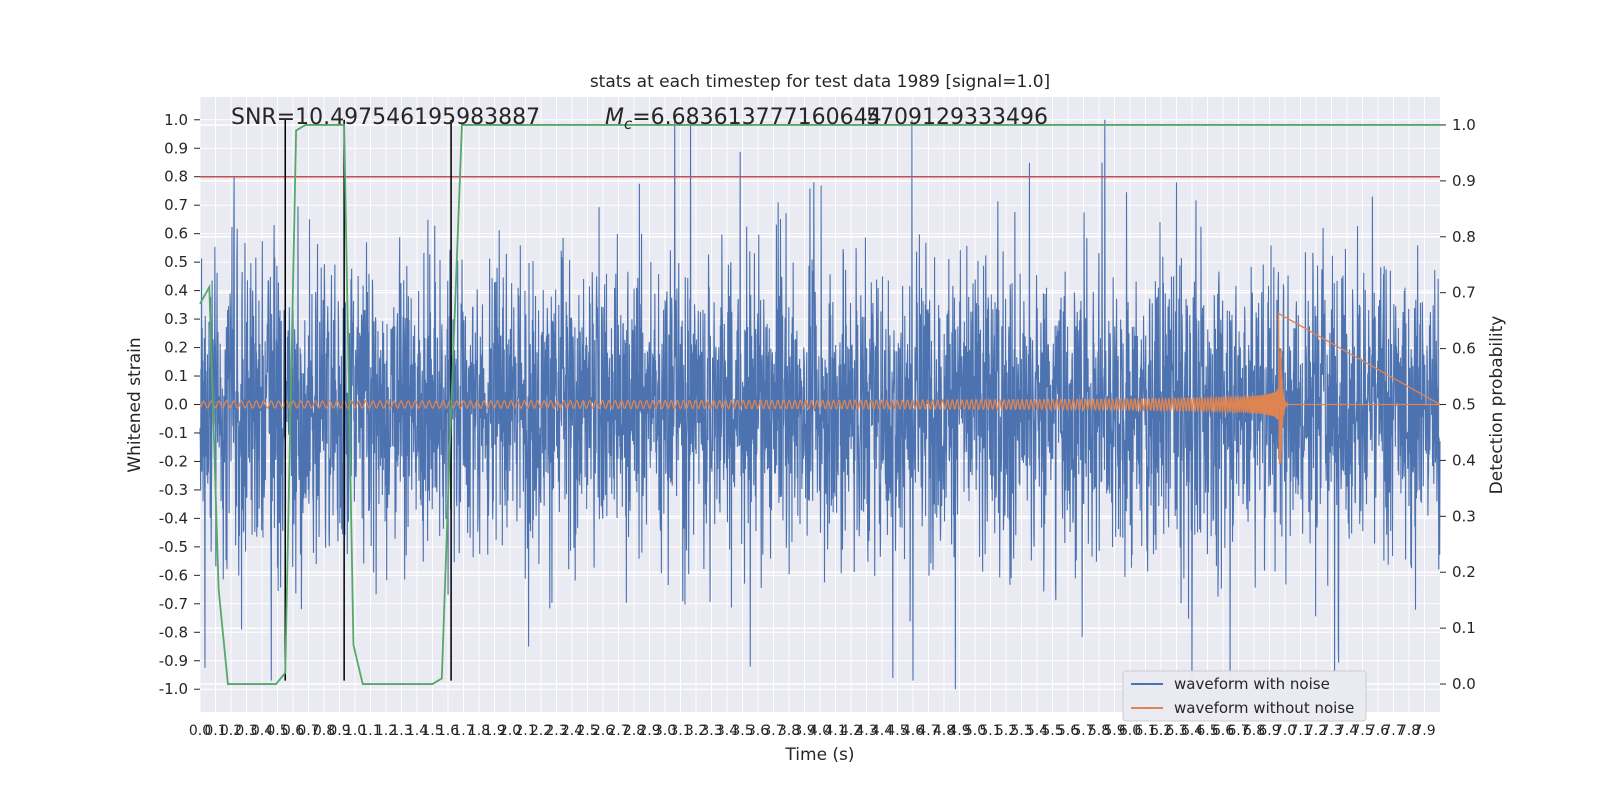  I want to click on x-tick-label: 4.5, so click(897, 731).